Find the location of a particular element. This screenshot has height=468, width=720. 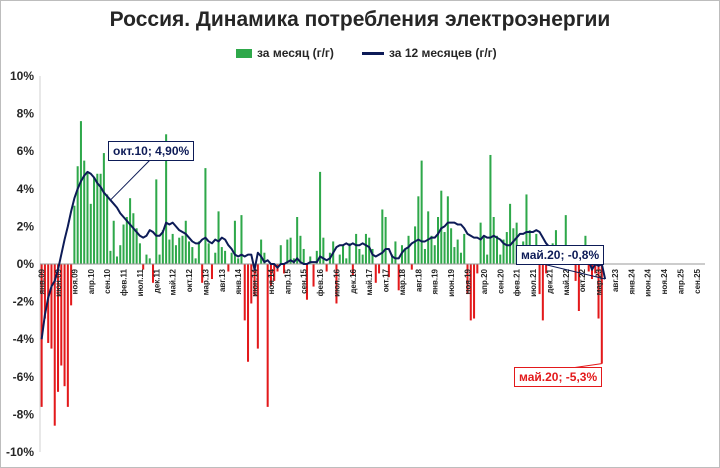

x-tick-label: янв.19 is located at coordinates (435, 281).